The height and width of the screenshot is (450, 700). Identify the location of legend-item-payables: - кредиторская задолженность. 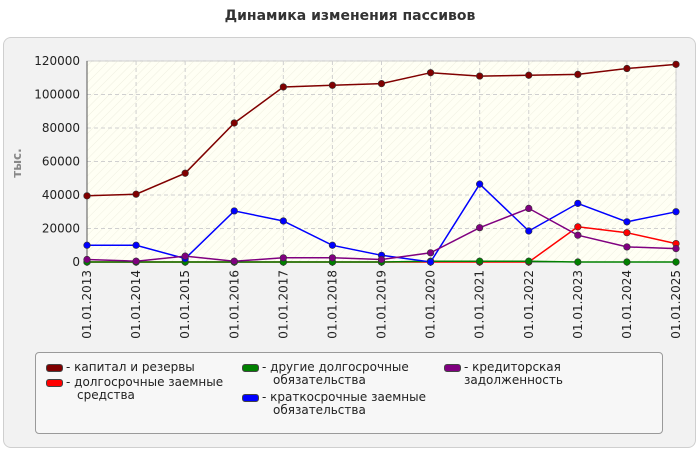
(553, 374).